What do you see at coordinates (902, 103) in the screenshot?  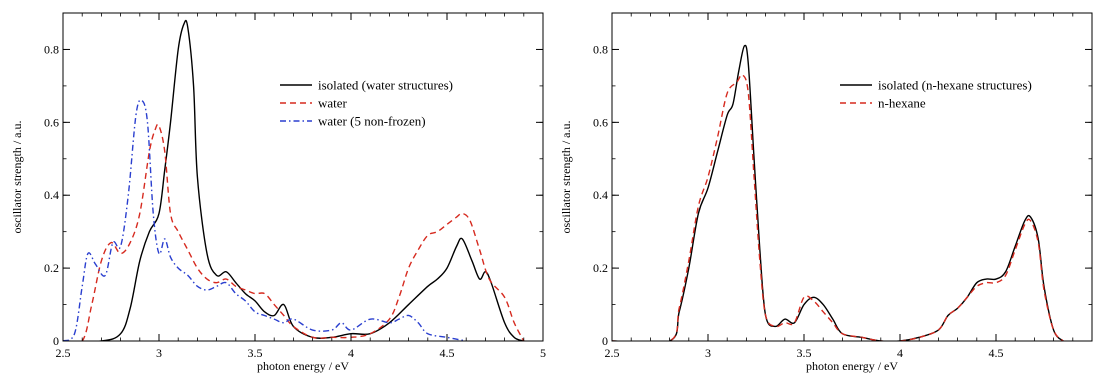 I see `legend-label-2: n-hexane` at bounding box center [902, 103].